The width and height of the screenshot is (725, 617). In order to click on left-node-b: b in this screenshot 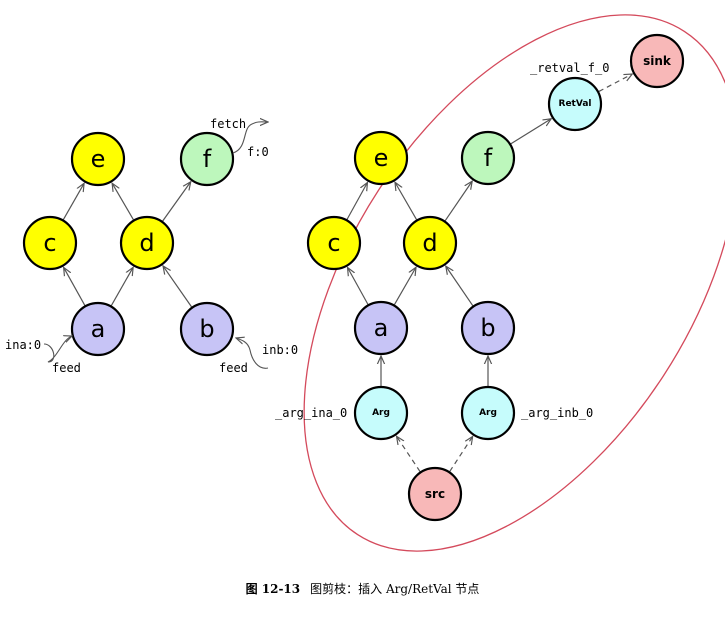, I will do `click(207, 329)`.